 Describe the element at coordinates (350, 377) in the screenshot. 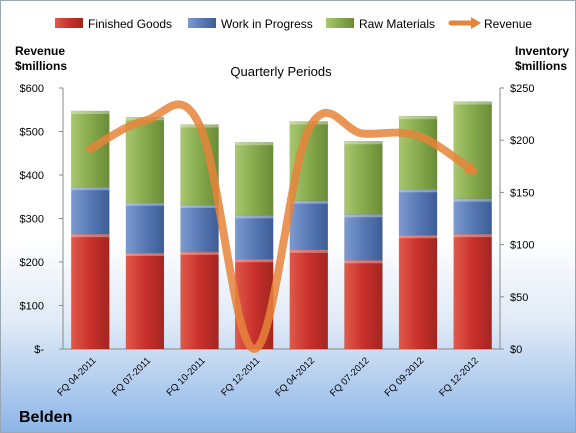

I see `category-label: FQ 07-2012` at that location.